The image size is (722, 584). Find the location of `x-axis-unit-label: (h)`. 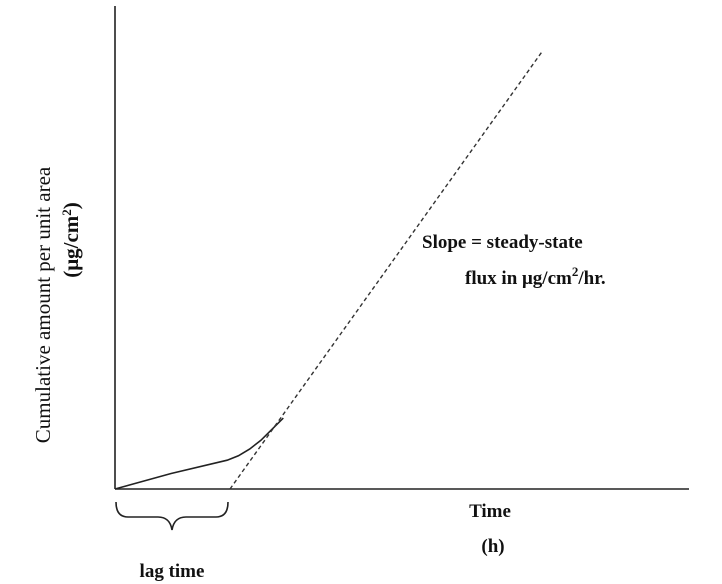

x-axis-unit-label: (h) is located at coordinates (492, 546).